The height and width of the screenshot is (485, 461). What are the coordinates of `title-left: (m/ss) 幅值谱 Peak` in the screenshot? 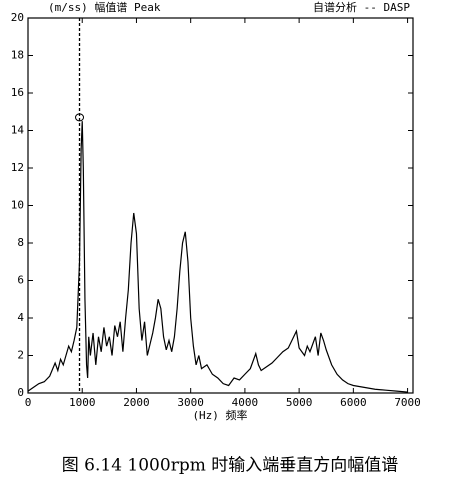 It's located at (104, 7).